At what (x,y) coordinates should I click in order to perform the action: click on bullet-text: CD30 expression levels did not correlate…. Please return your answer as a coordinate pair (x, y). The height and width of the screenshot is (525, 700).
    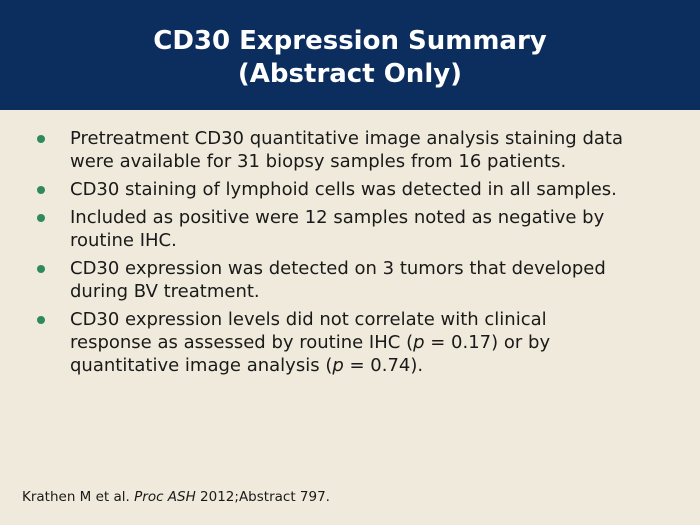
    Looking at the image, I should click on (308, 331).